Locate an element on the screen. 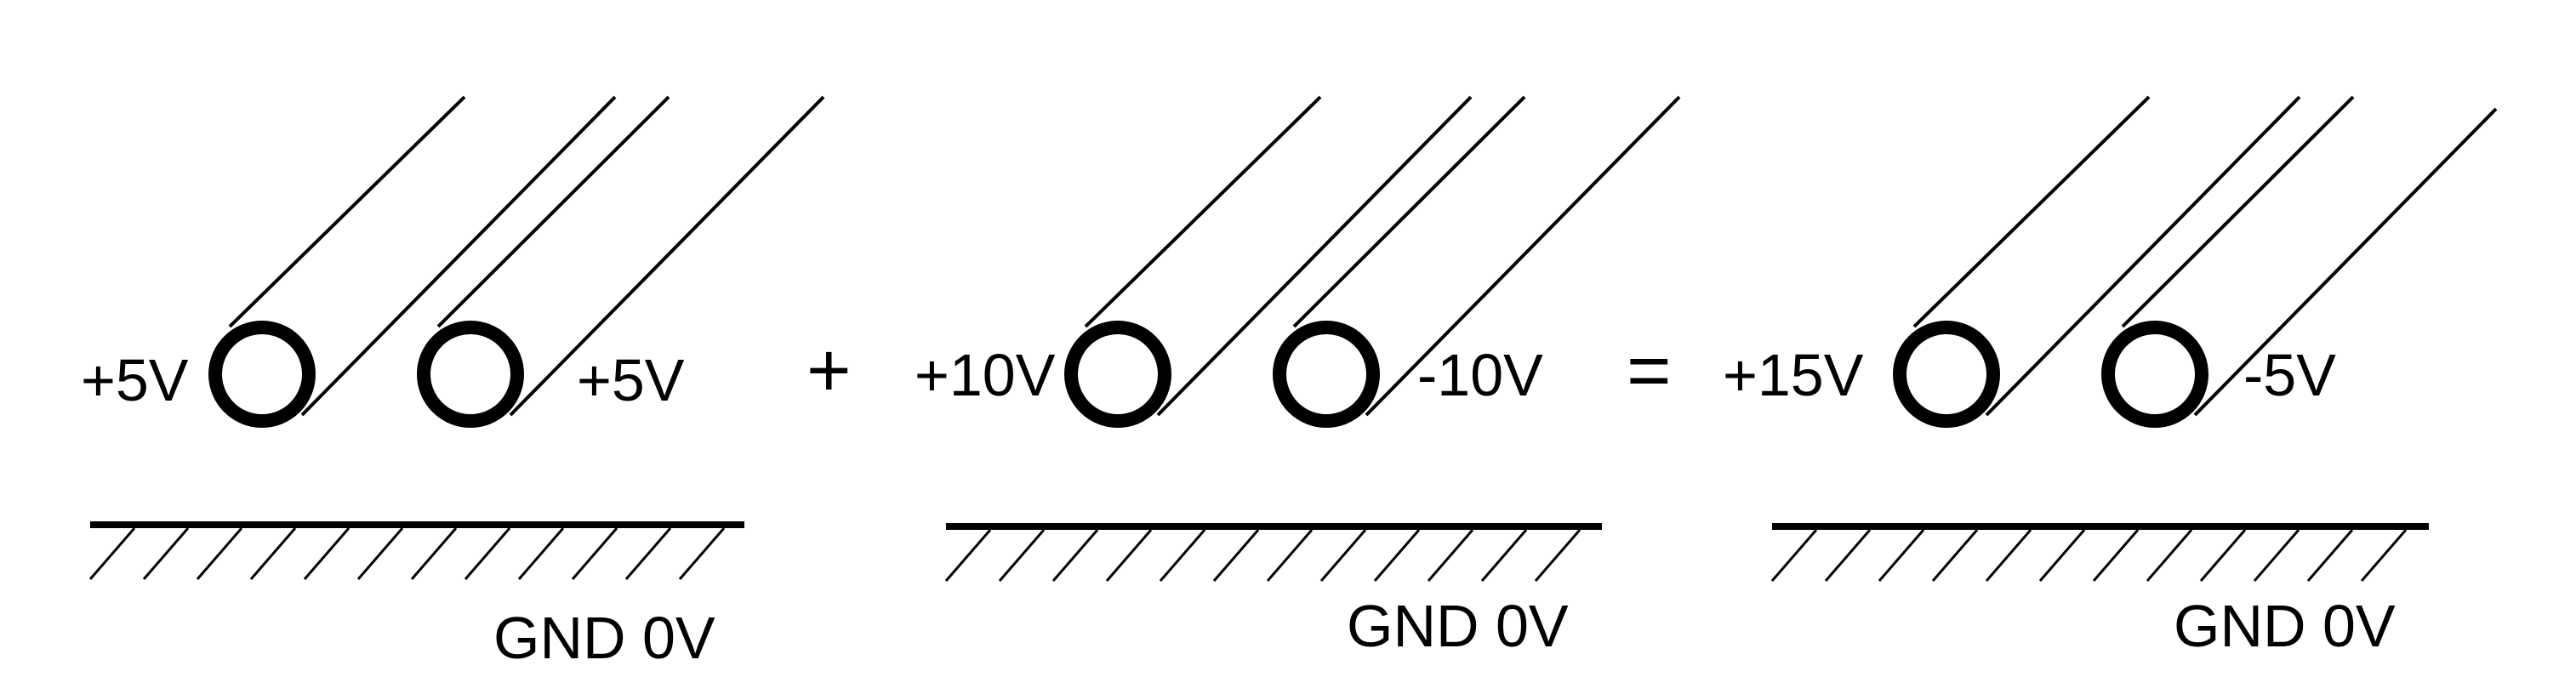 This screenshot has width=2576, height=694. left-conductor-label: +5V is located at coordinates (135, 380).